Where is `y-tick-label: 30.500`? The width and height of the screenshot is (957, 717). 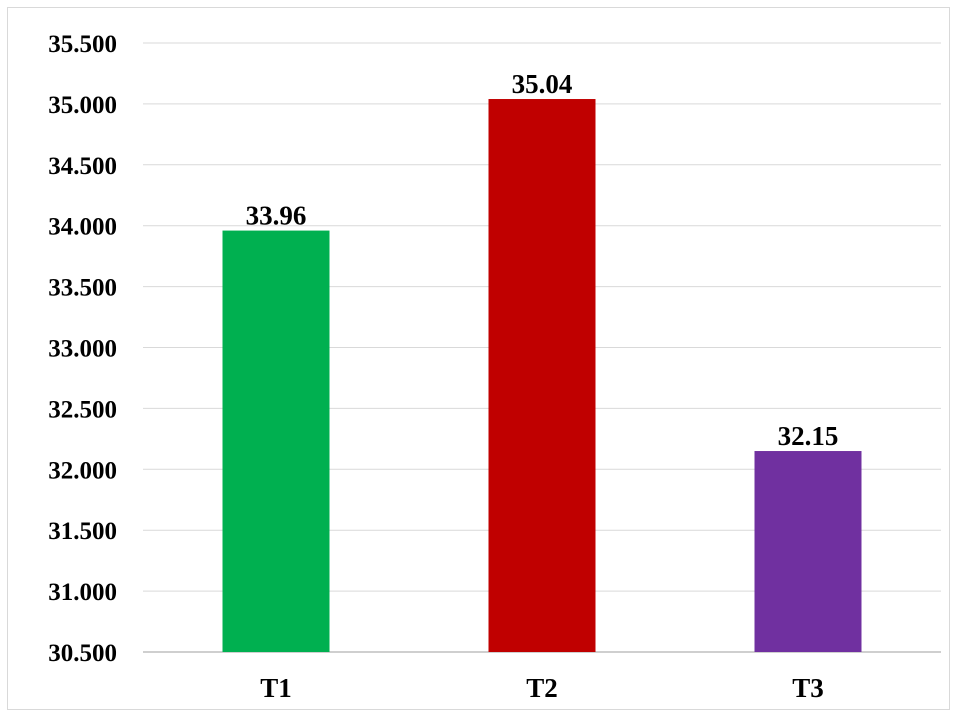
y-tick-label: 30.500 is located at coordinates (82, 653).